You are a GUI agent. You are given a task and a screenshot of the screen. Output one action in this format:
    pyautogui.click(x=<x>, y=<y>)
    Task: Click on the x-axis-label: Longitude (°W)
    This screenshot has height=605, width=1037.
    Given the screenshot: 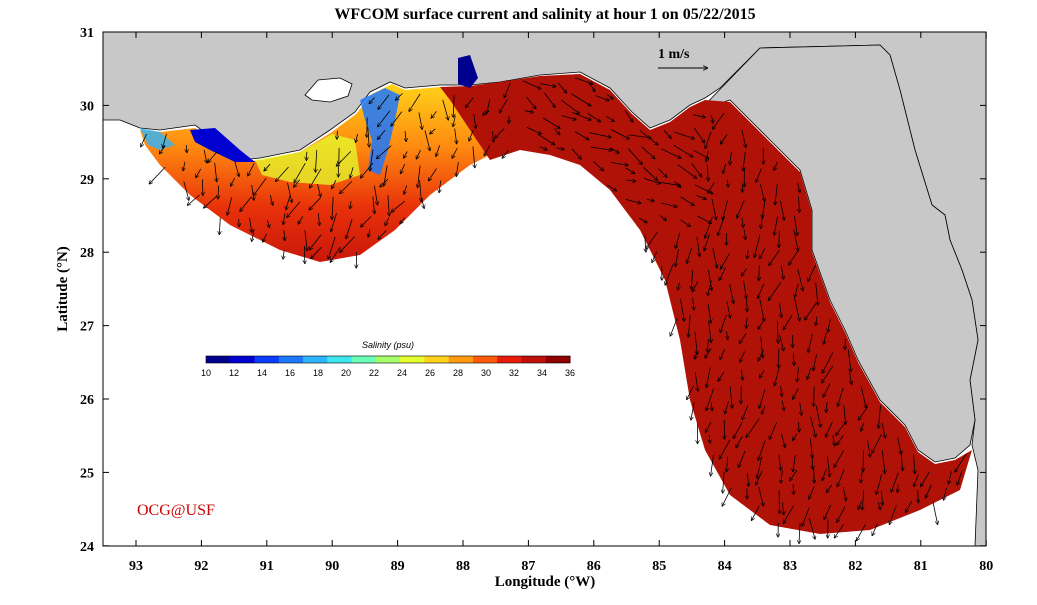 What is the action you would take?
    pyautogui.click(x=545, y=582)
    